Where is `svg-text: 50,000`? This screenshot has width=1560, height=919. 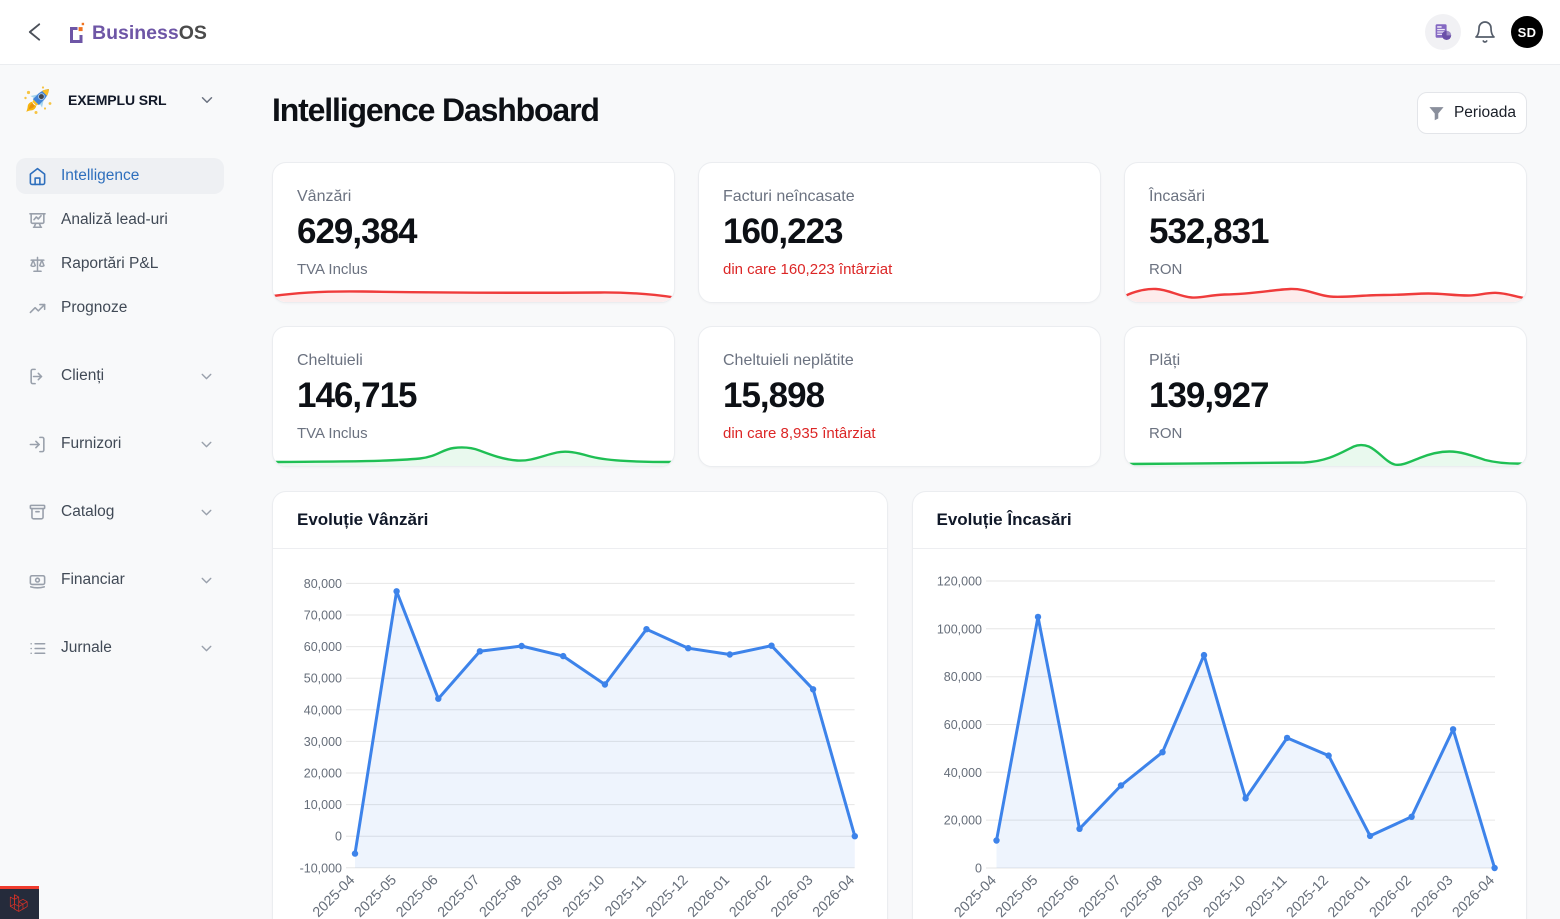
svg-text: 50,000 is located at coordinates (323, 679).